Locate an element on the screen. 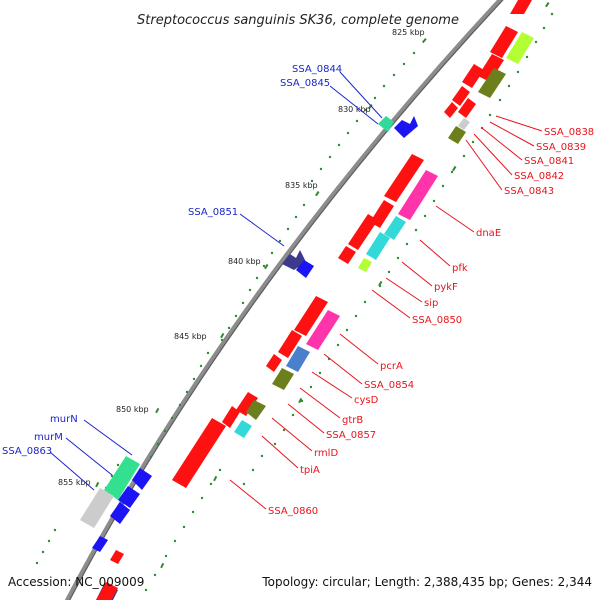 This screenshot has height=600, width=600. kbp-label: 830 kbp is located at coordinates (354, 109).